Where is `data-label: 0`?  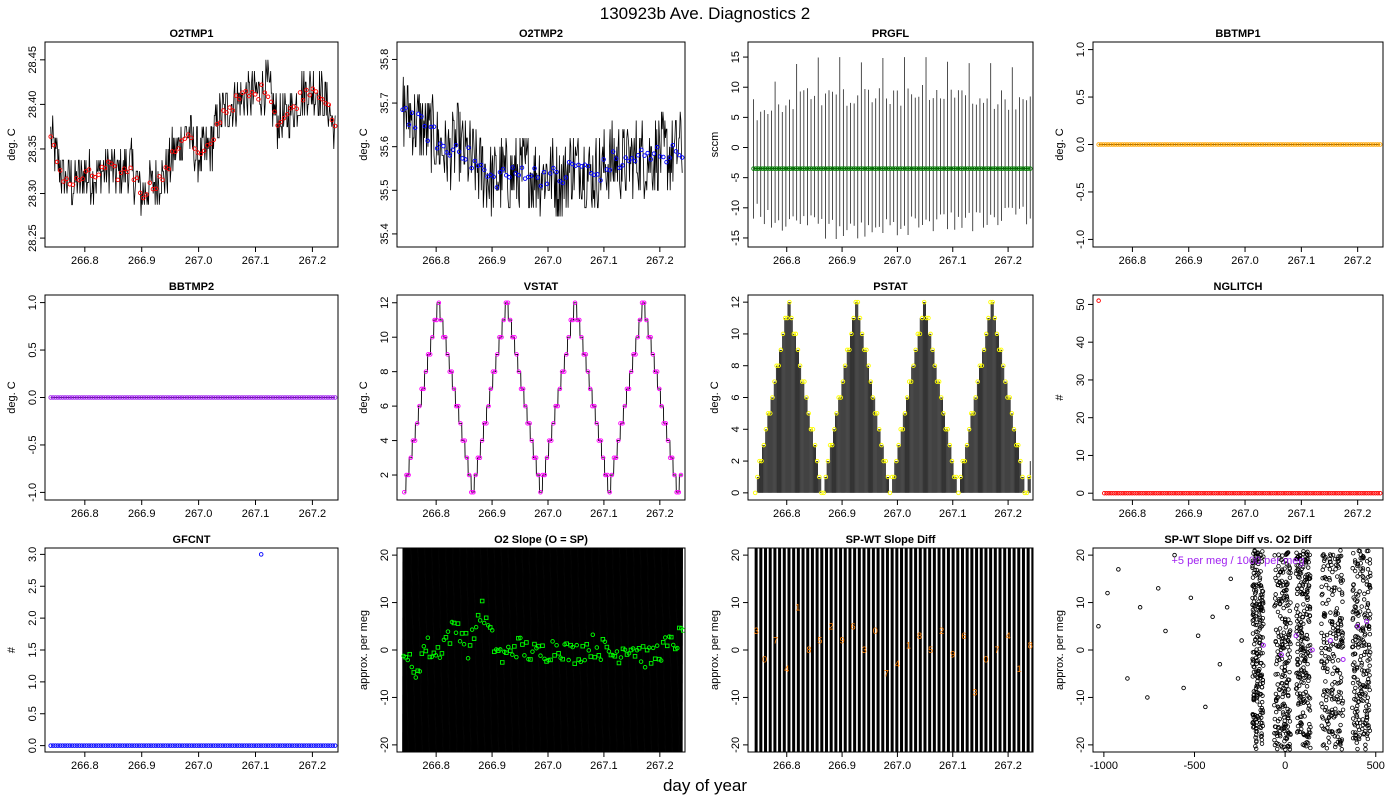
data-label: 0 is located at coordinates (875, 631).